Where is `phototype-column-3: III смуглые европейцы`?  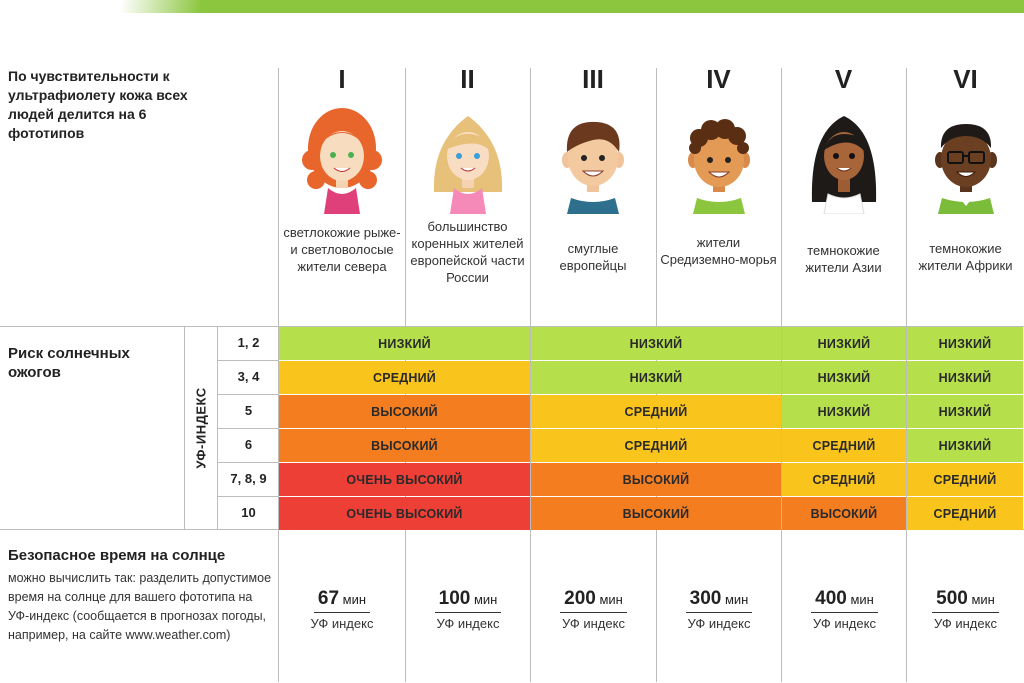 phototype-column-3: III смуглые европейцы is located at coordinates (593, 193).